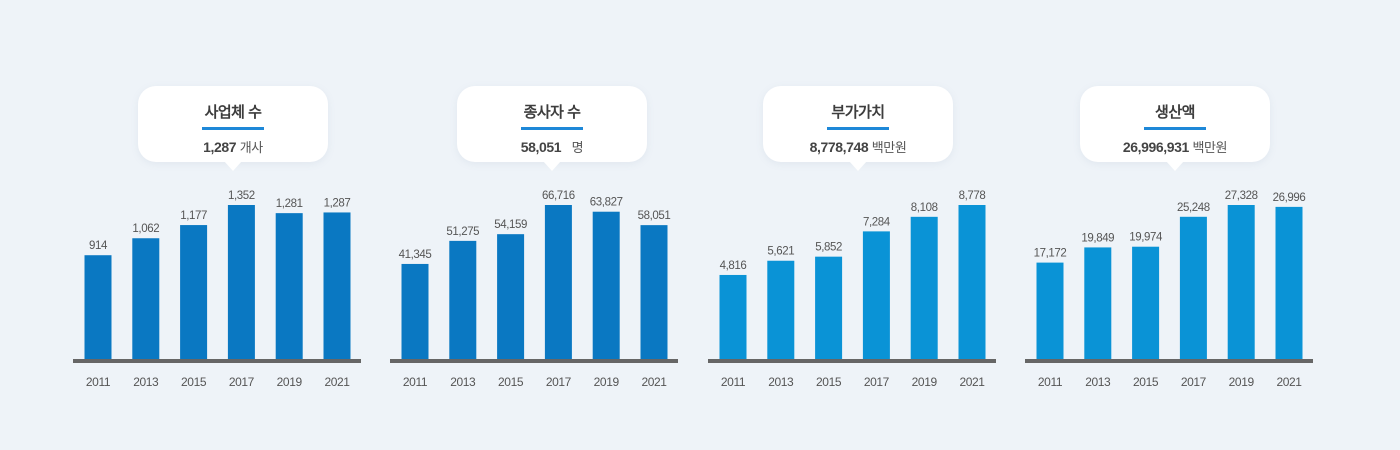  I want to click on data-label: 41,345, so click(415, 255).